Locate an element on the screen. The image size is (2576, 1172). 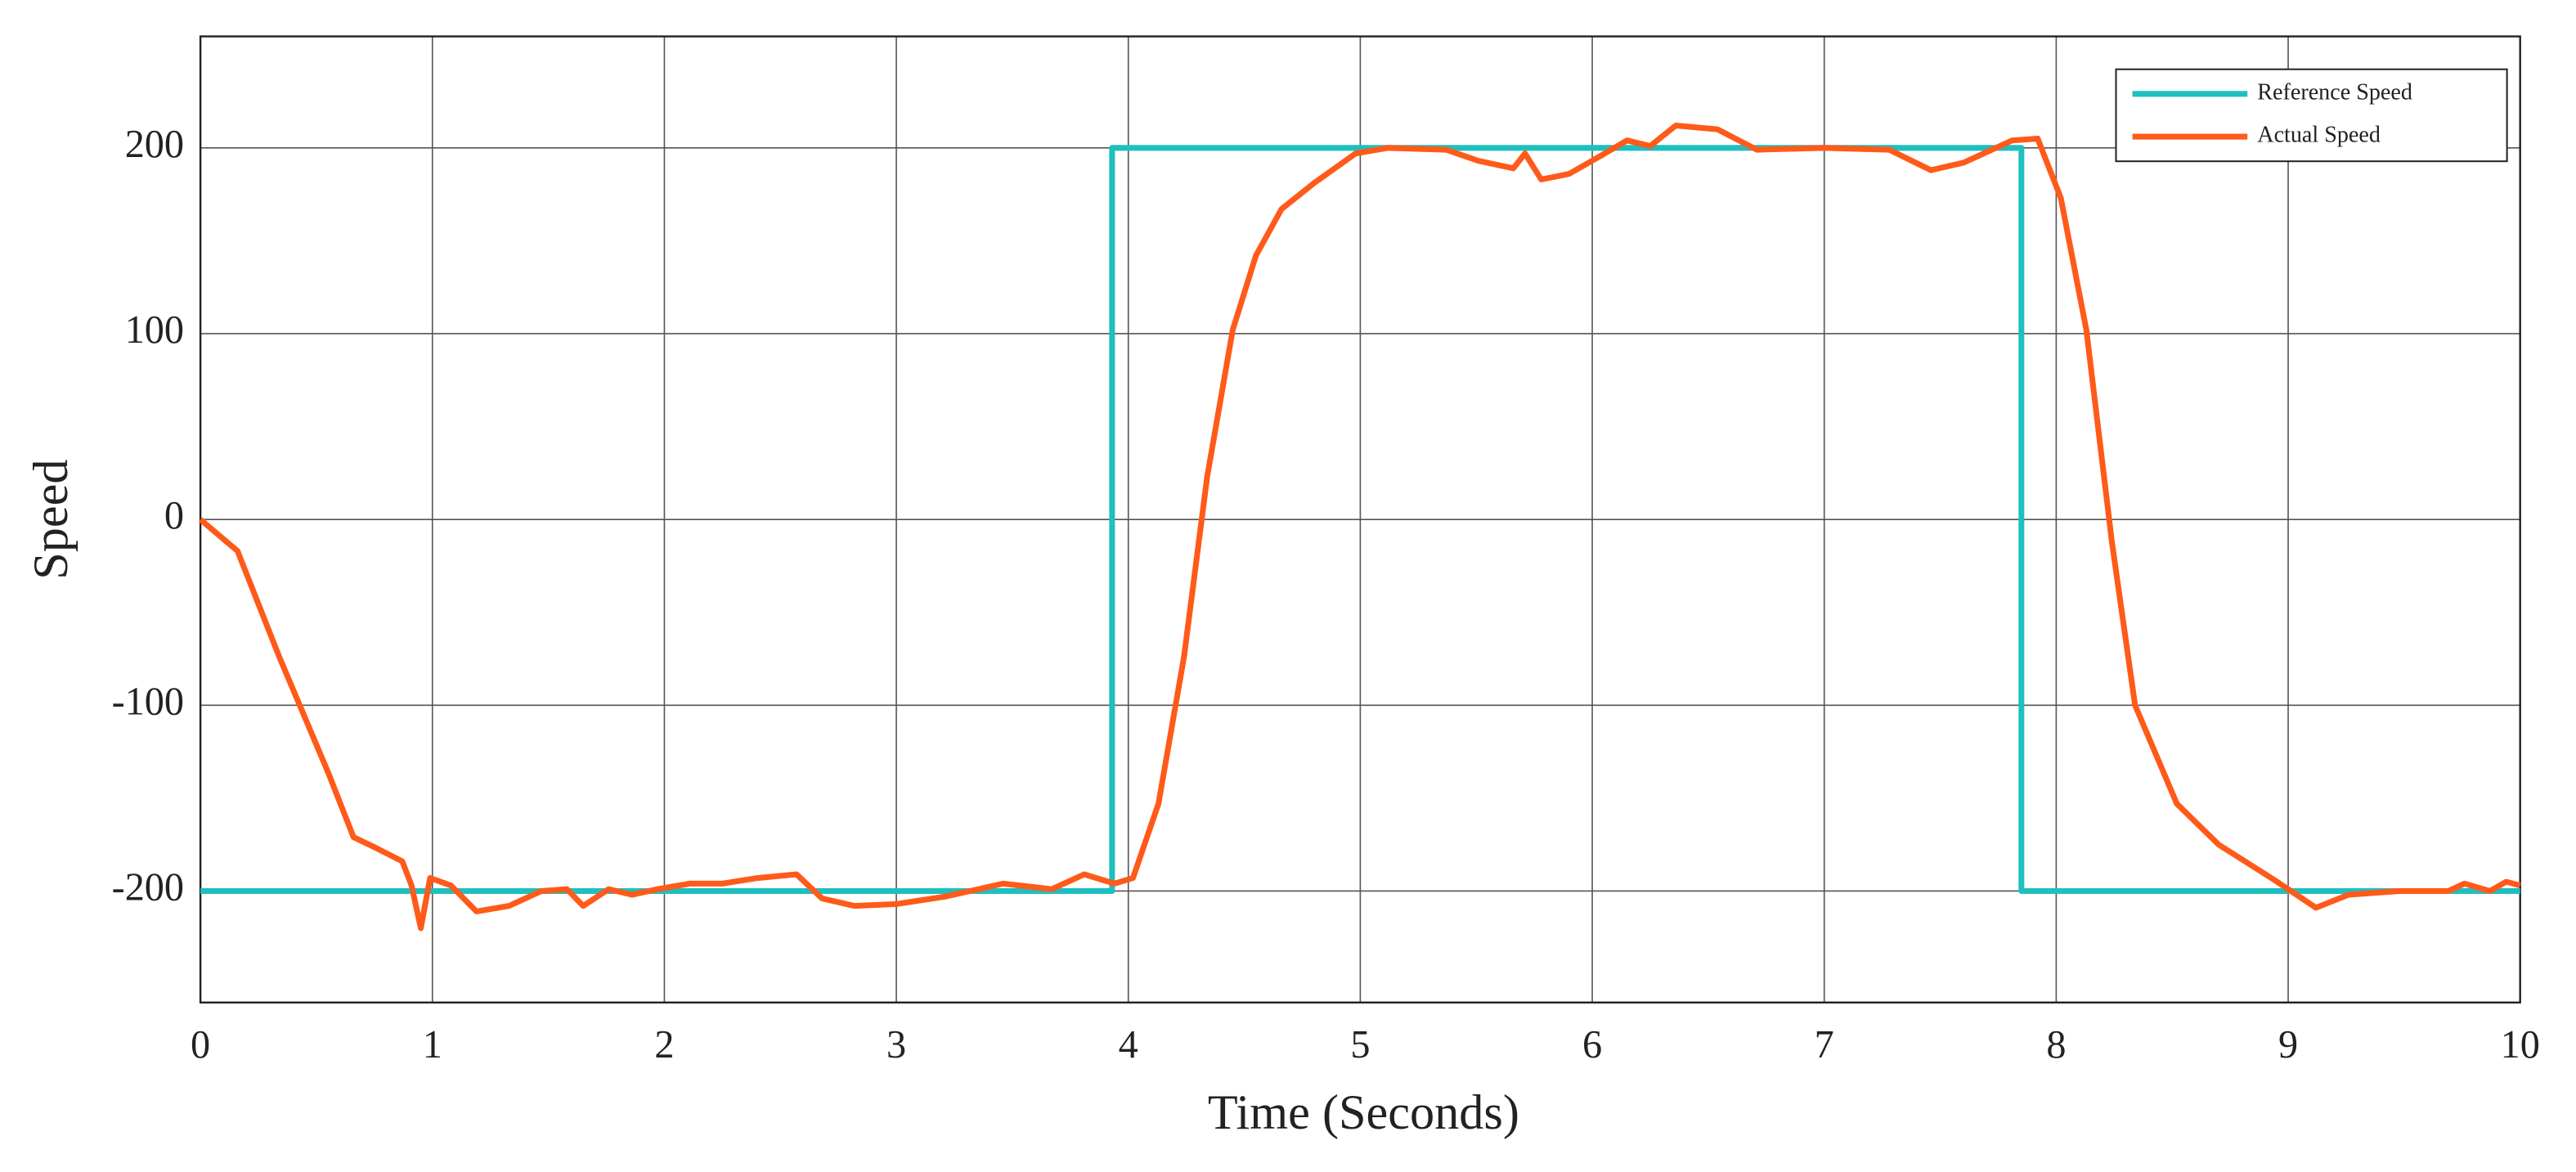
x-tick-label: 7 is located at coordinates (1825, 1045).